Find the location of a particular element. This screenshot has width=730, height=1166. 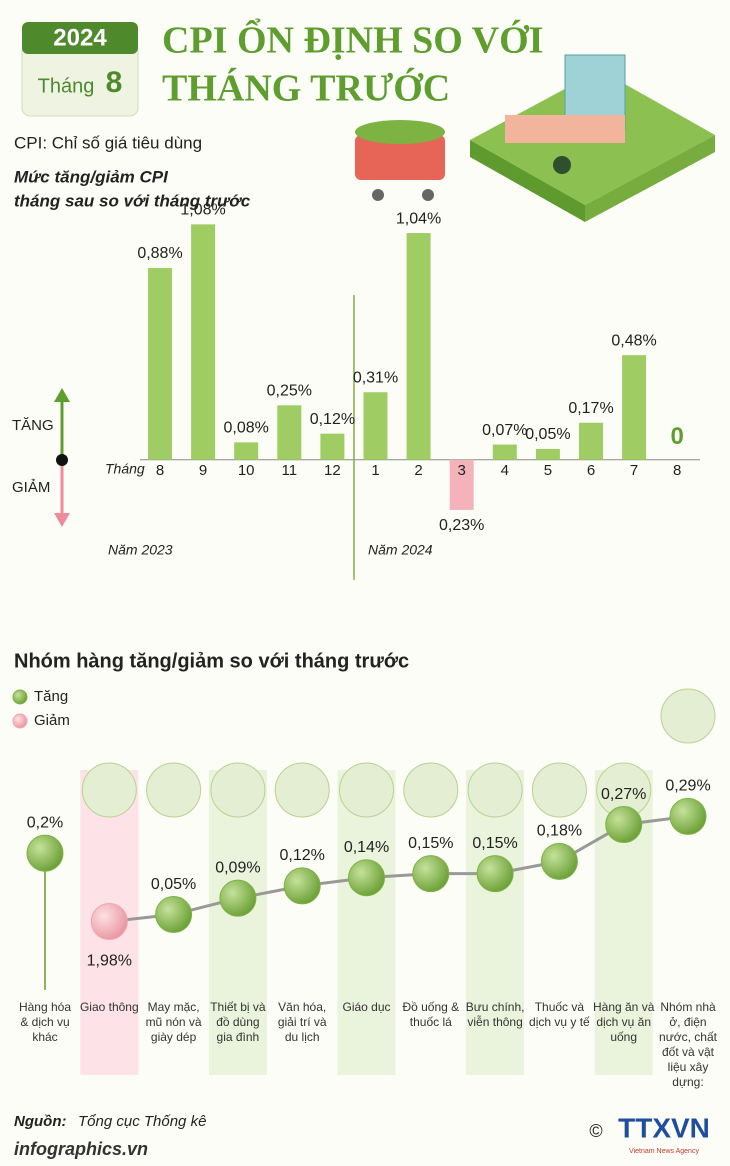

value-label: 0,07% is located at coordinates (504, 430).